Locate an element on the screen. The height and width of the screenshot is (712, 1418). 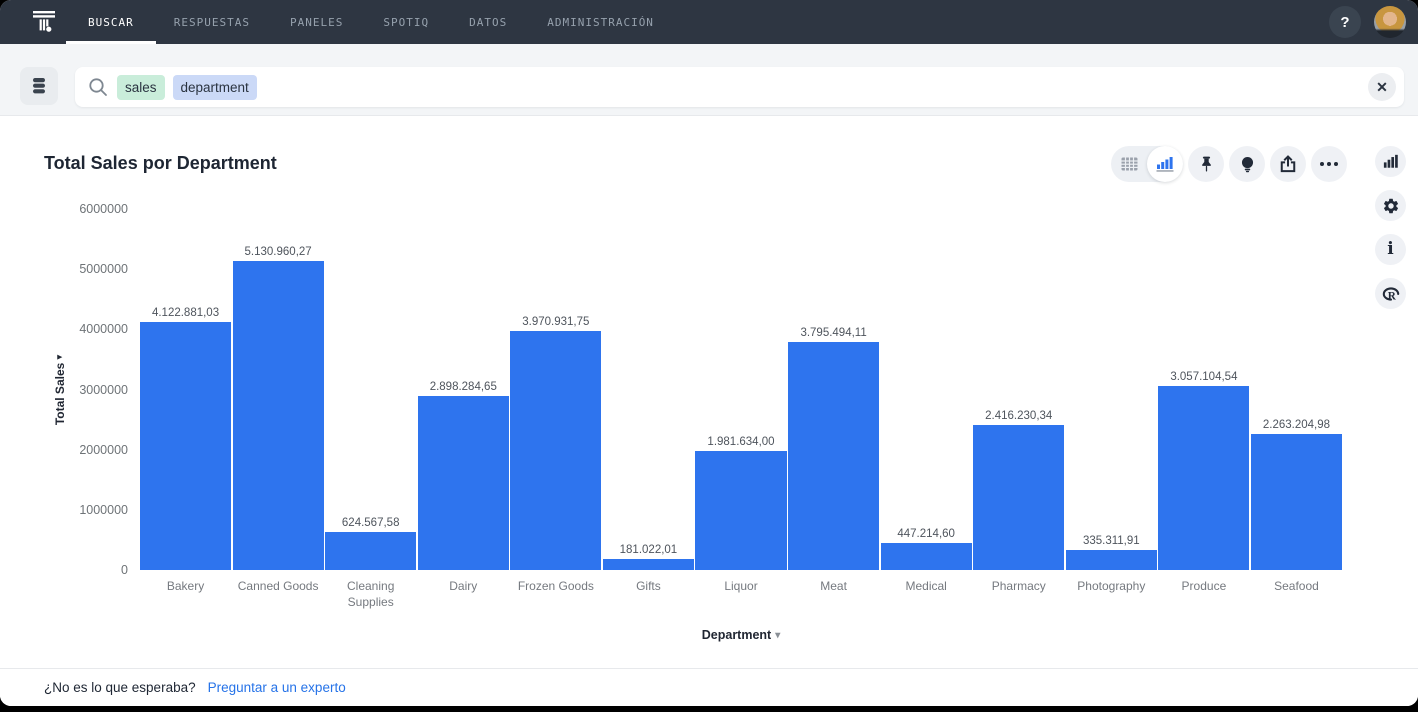
lightbulb-icon is located at coordinates (1247, 164).